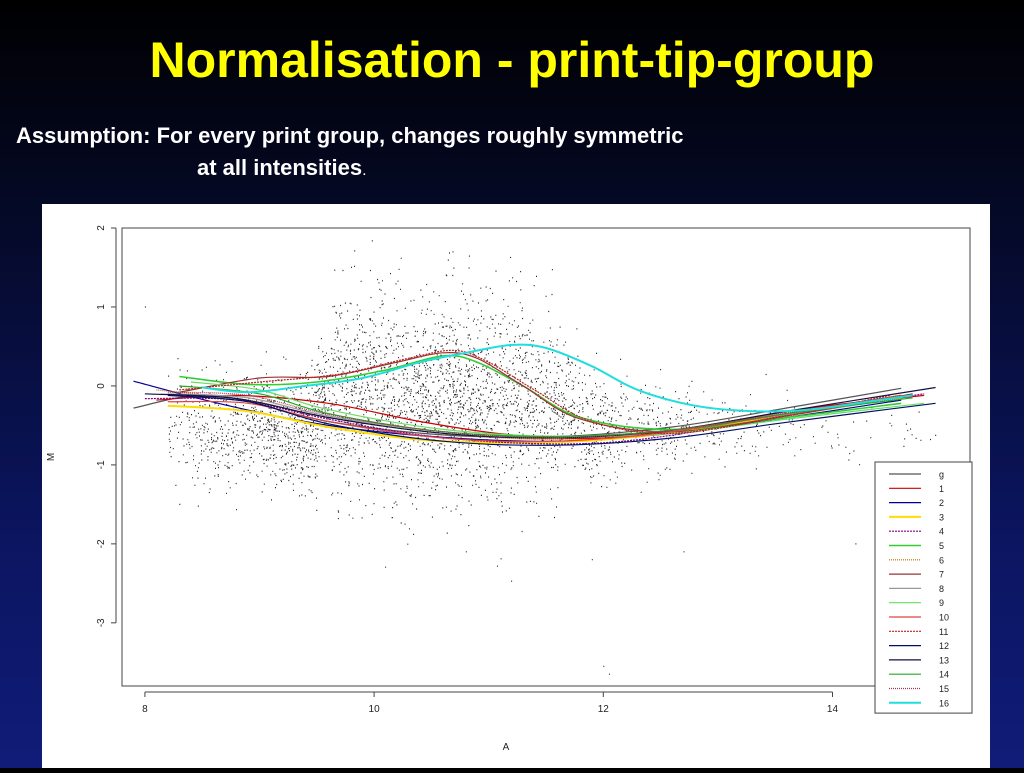 The width and height of the screenshot is (1024, 773). I want to click on x-tick-label: 12, so click(604, 709).